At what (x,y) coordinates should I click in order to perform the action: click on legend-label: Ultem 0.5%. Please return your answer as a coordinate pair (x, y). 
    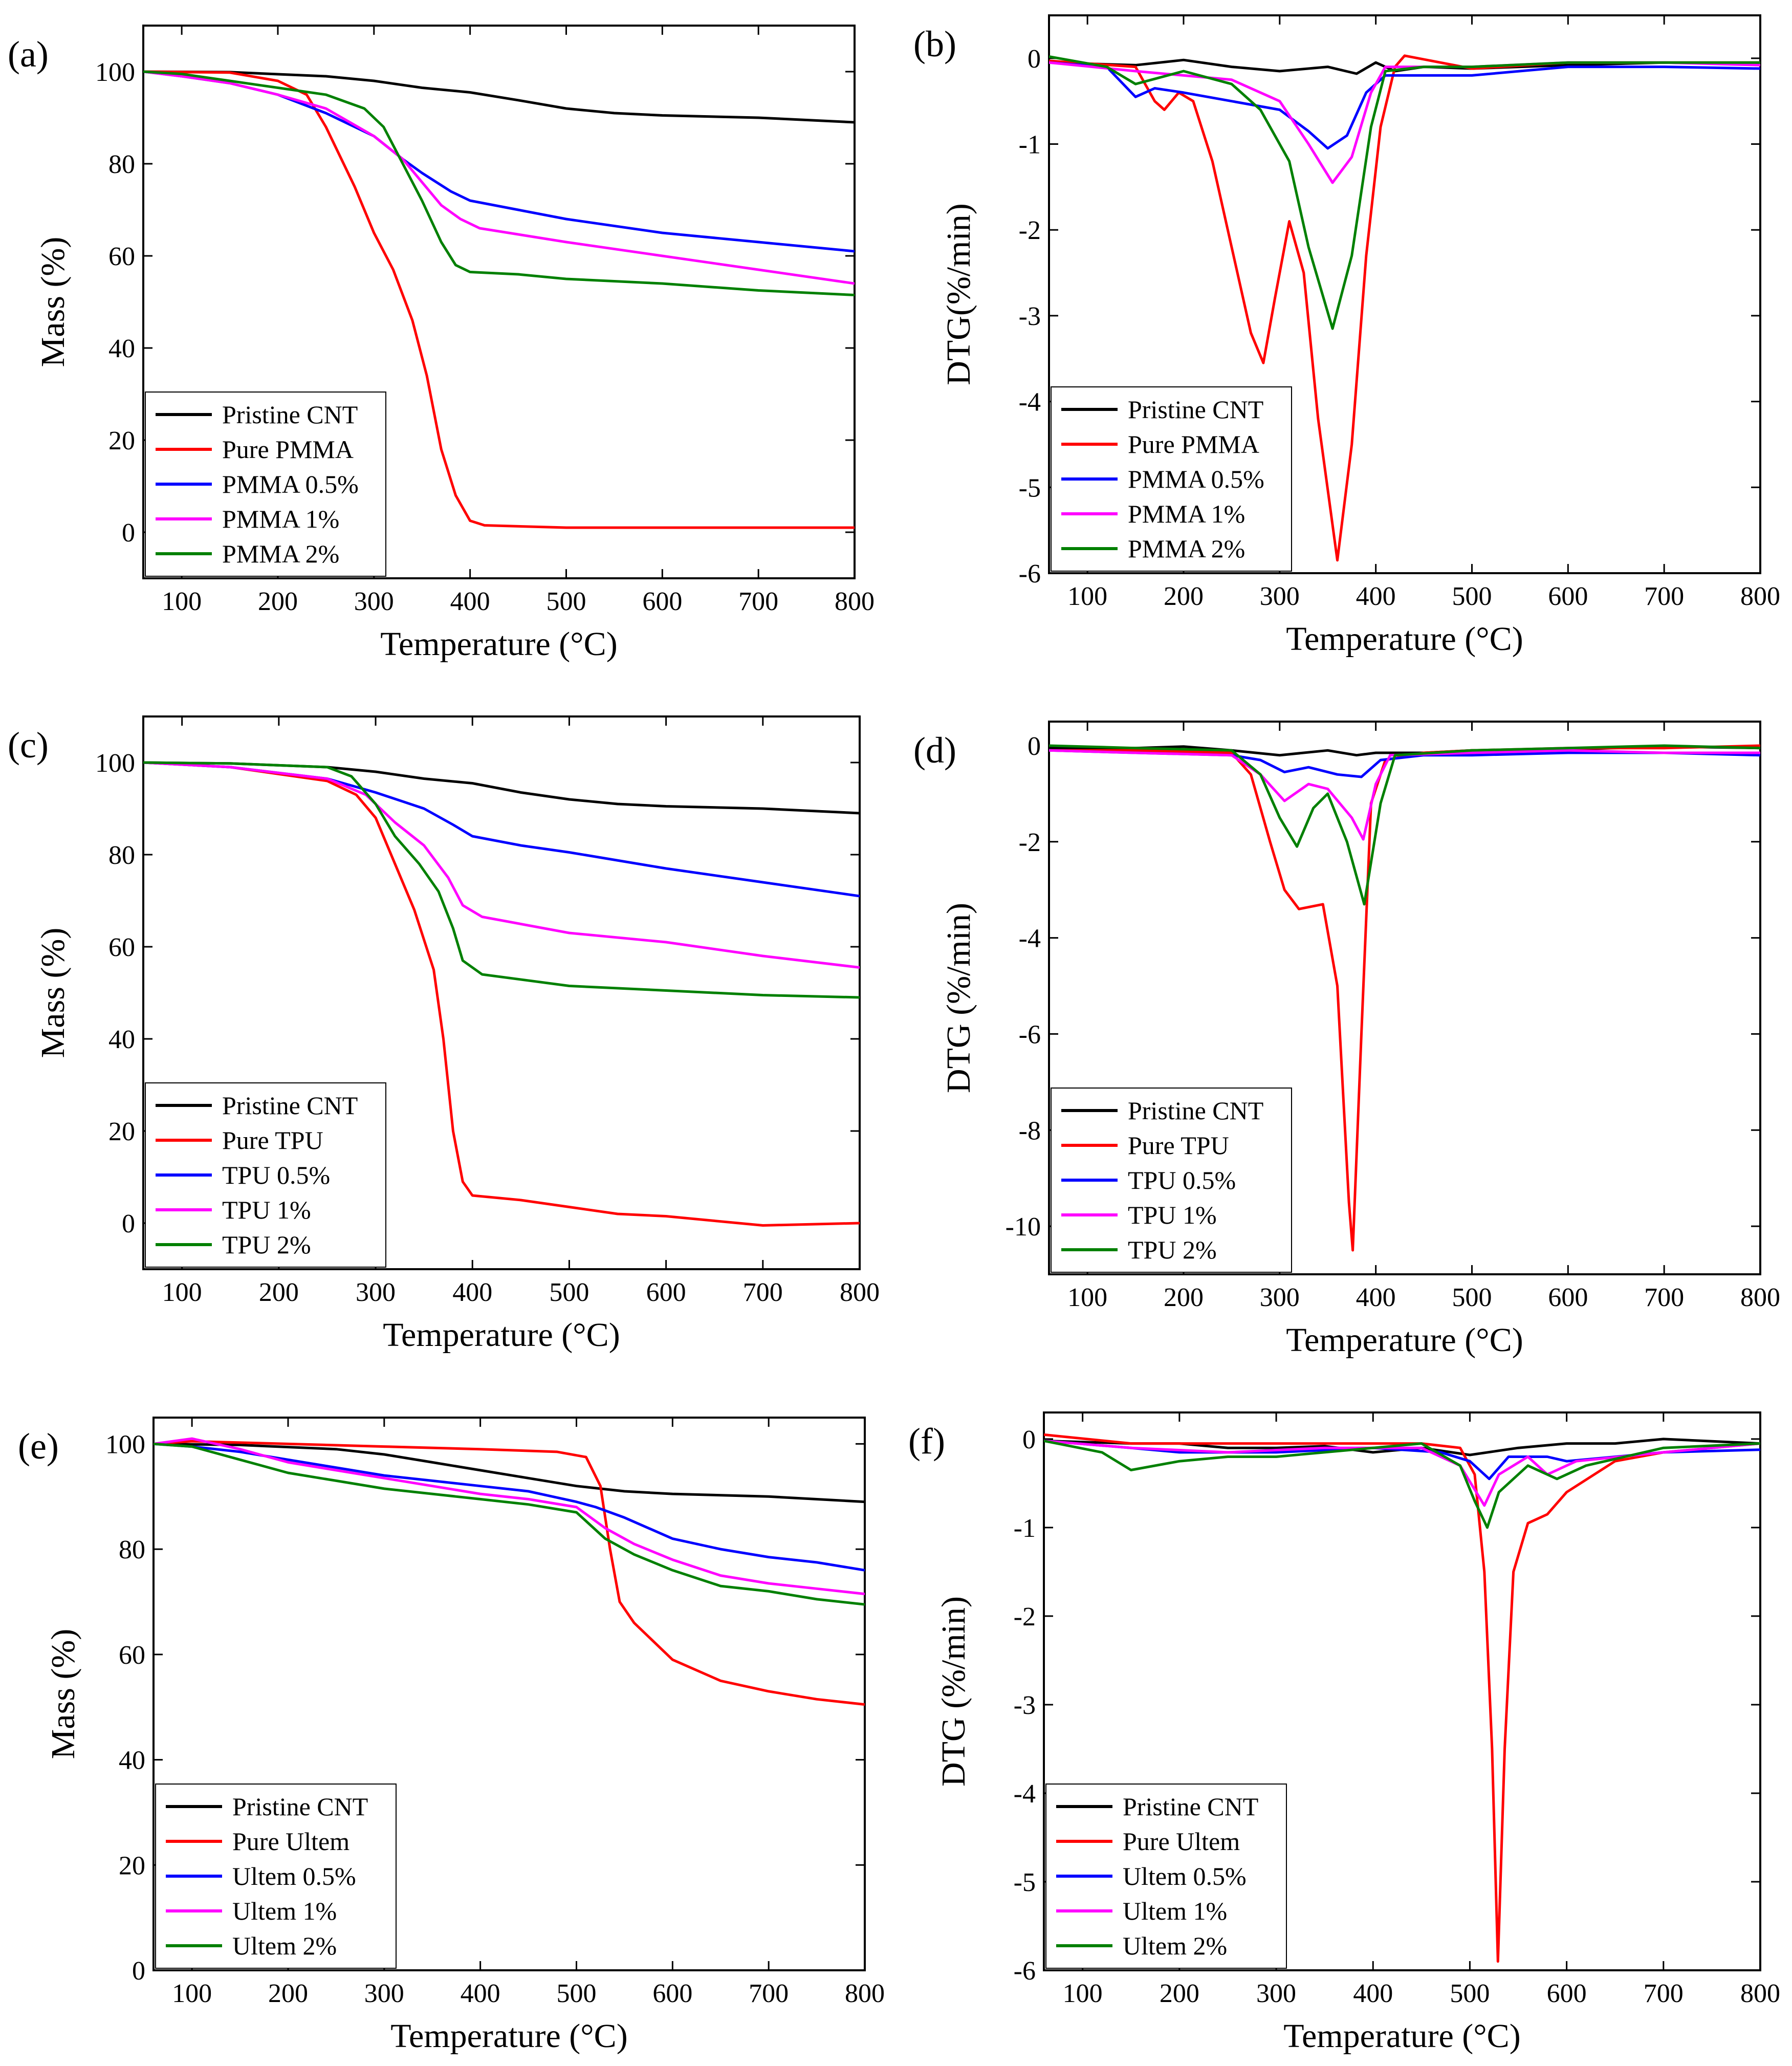
    Looking at the image, I should click on (294, 1876).